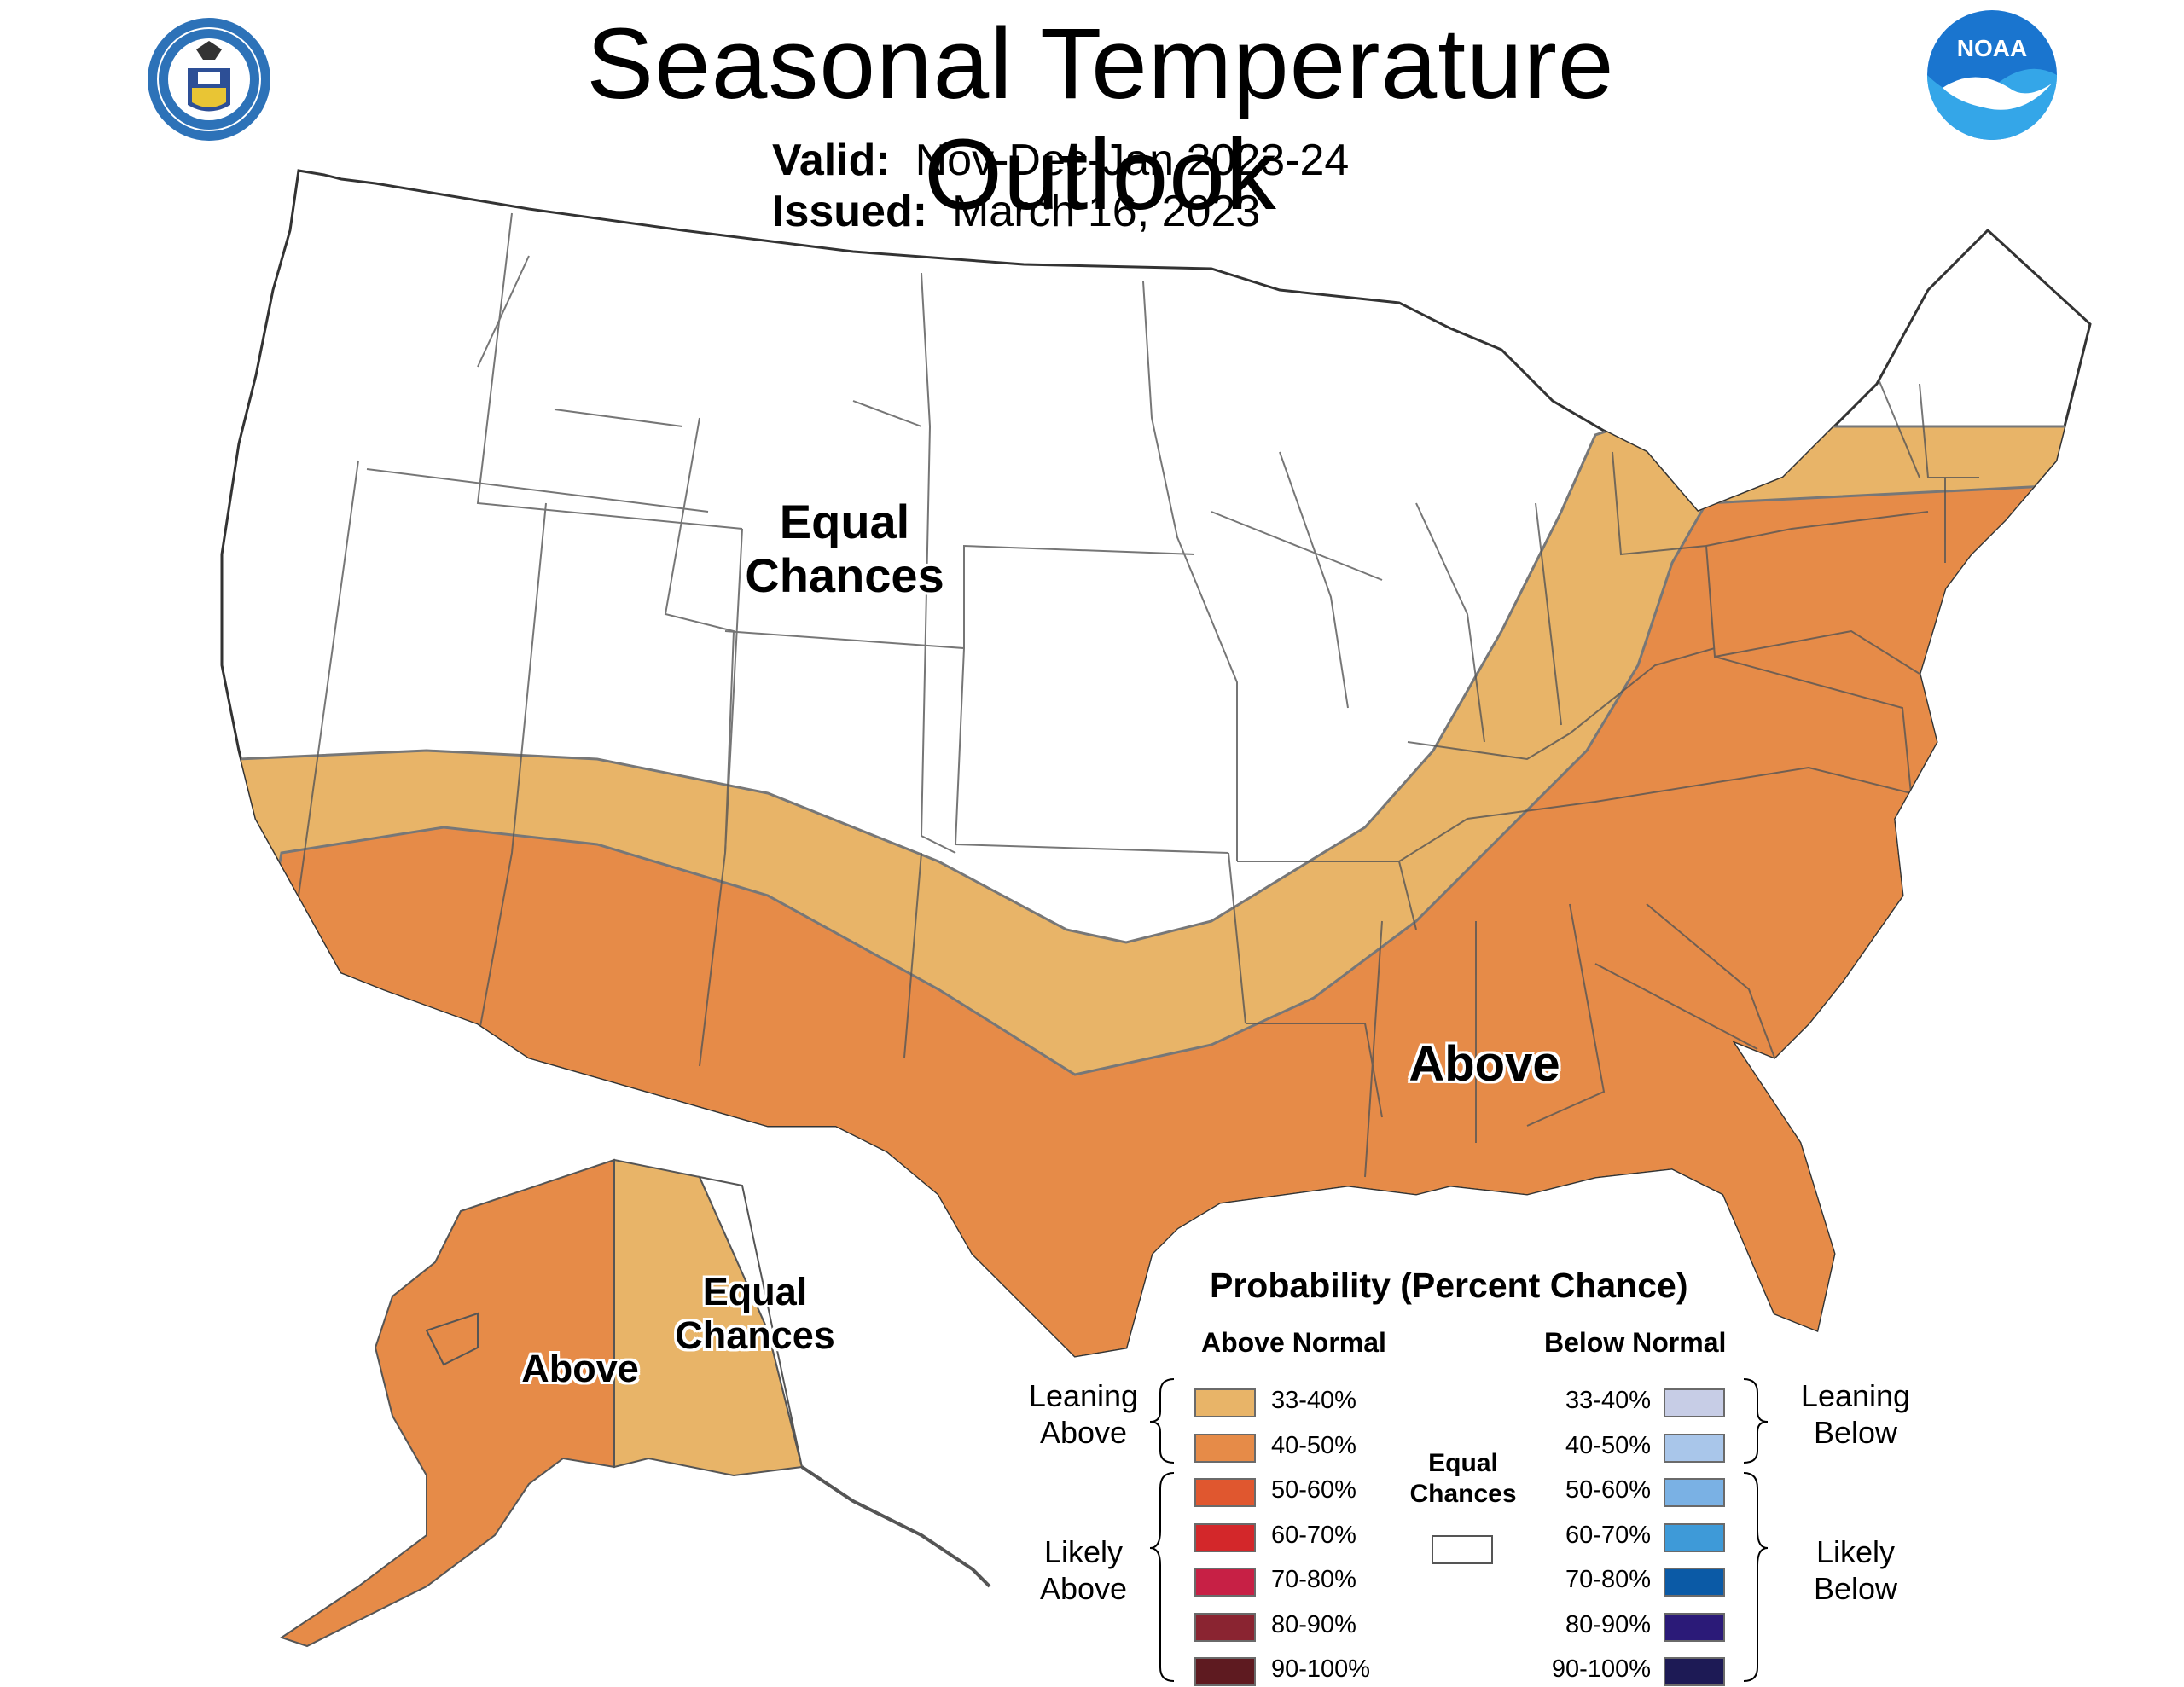  Describe the element at coordinates (1321, 1669) in the screenshot. I see `above-normal-label: 90-100%` at that location.